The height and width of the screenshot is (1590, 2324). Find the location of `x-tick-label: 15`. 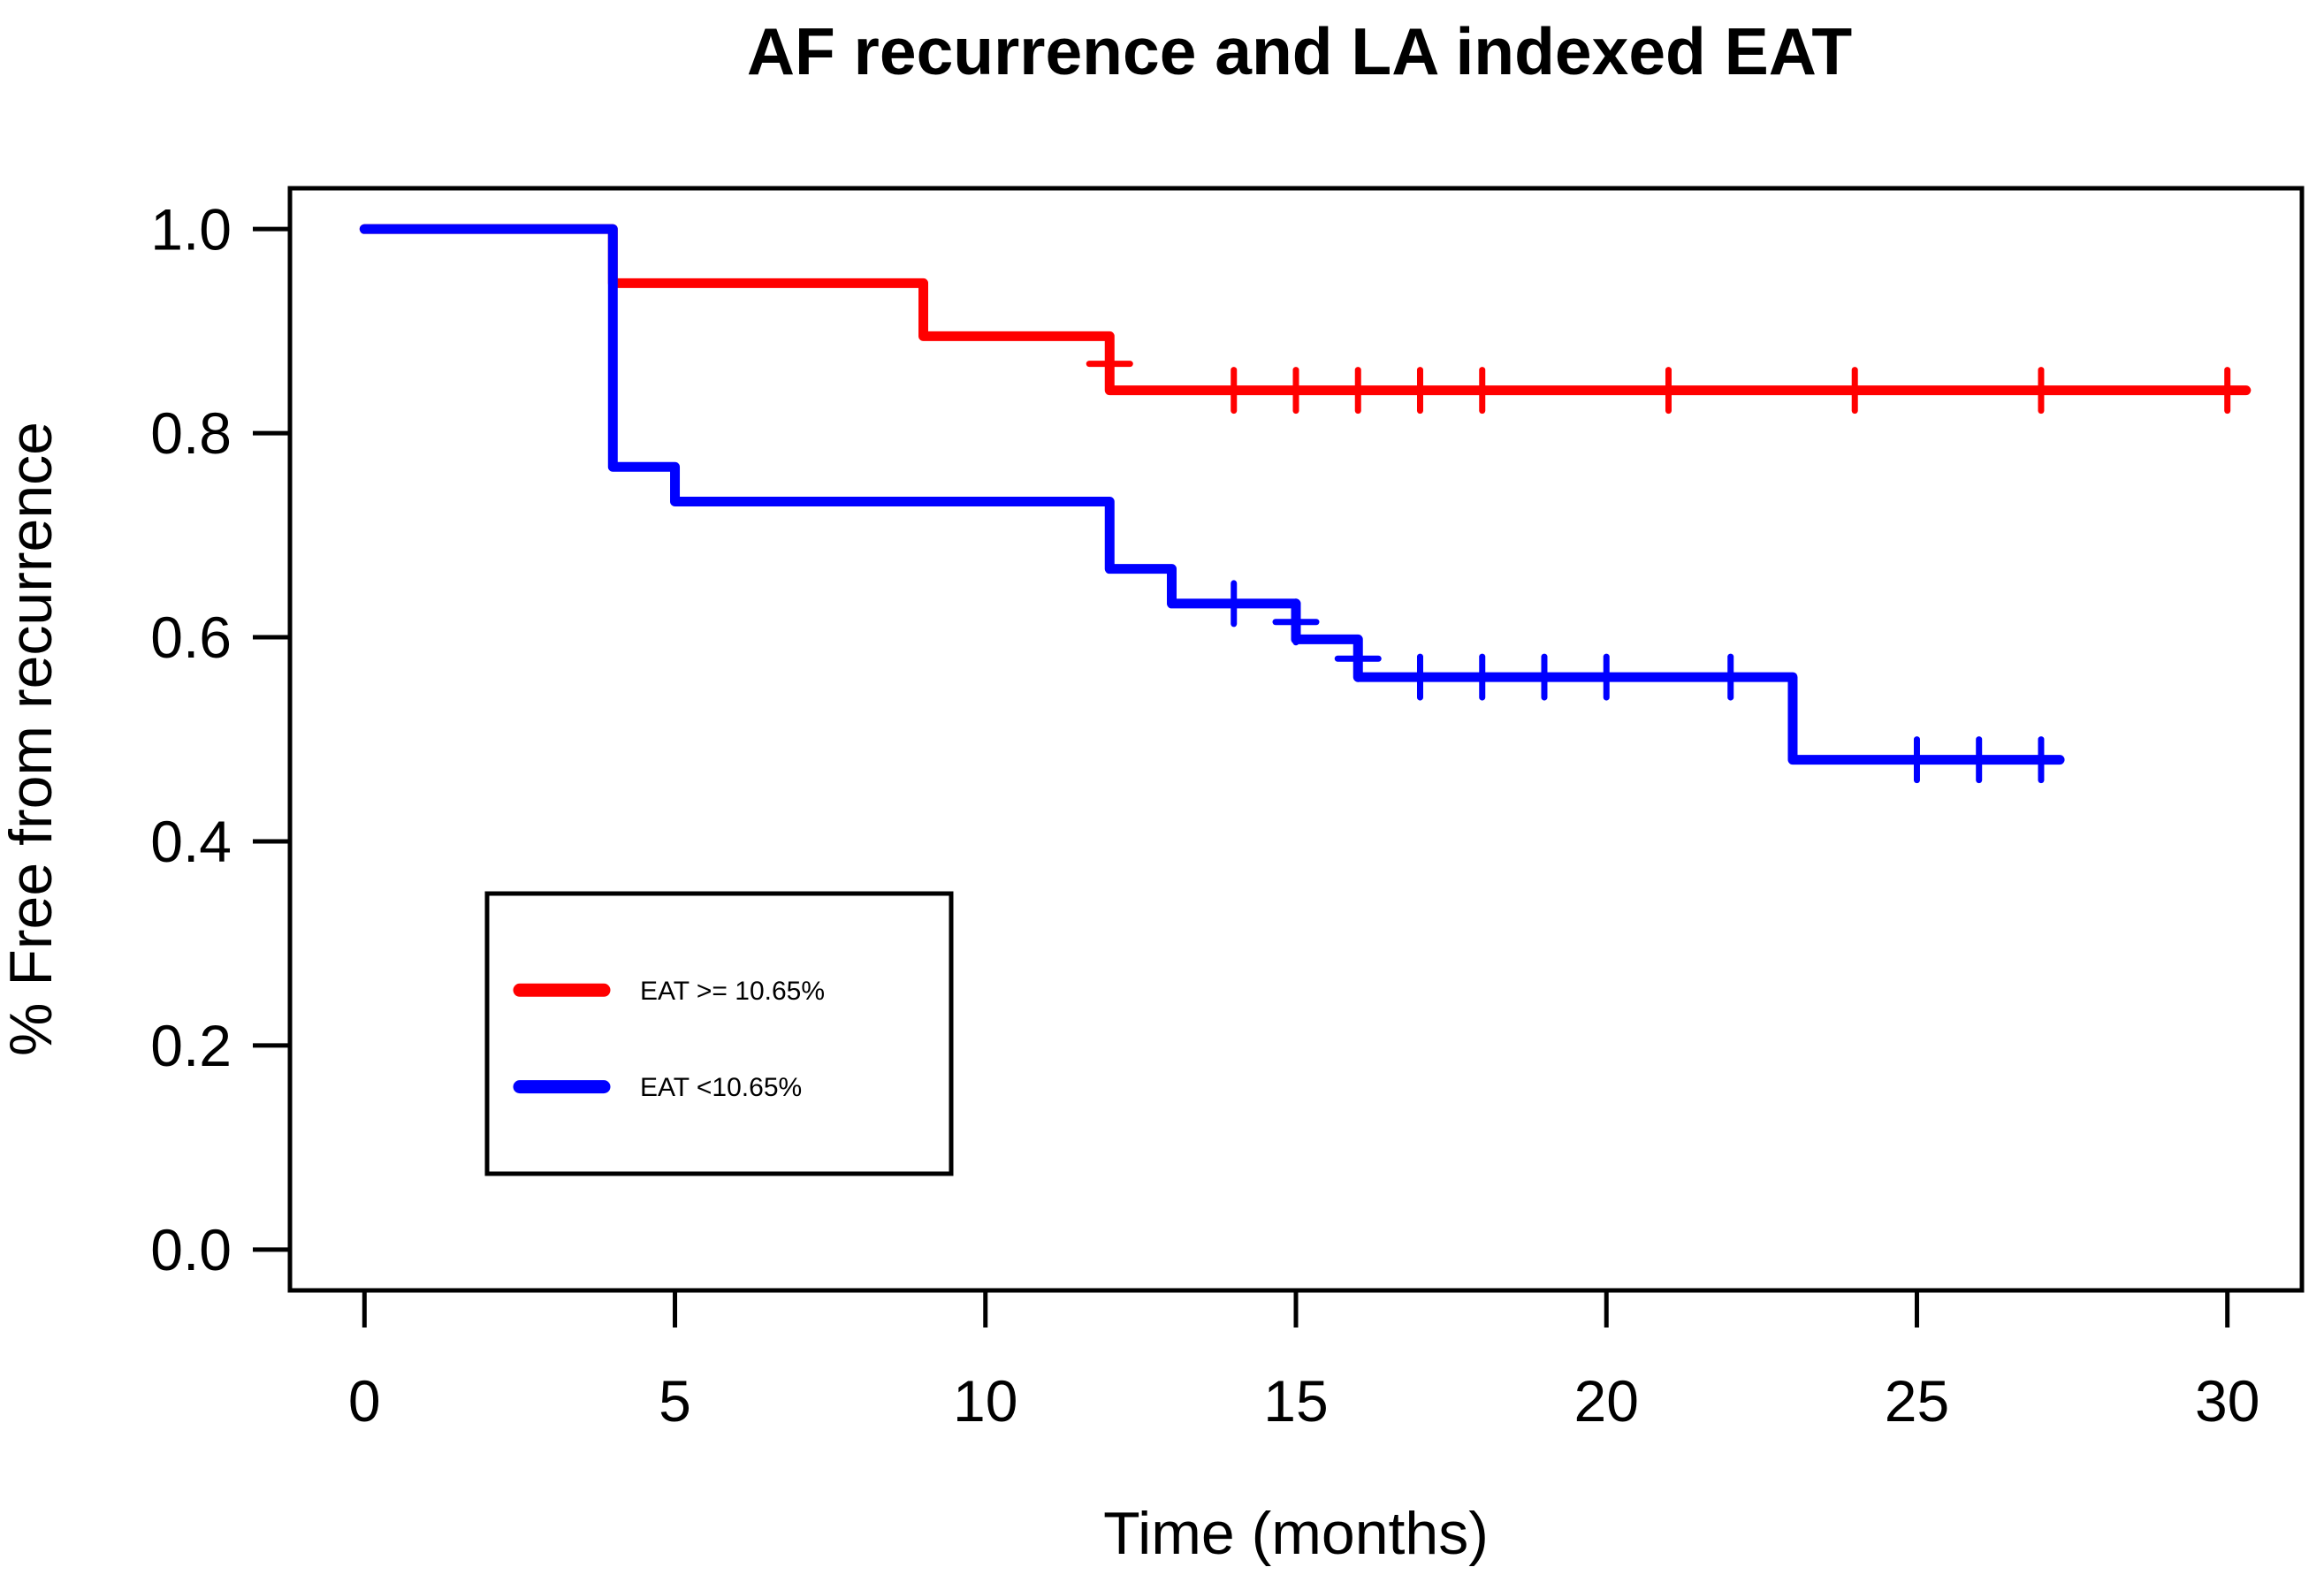

x-tick-label: 15 is located at coordinates (1295, 1401).